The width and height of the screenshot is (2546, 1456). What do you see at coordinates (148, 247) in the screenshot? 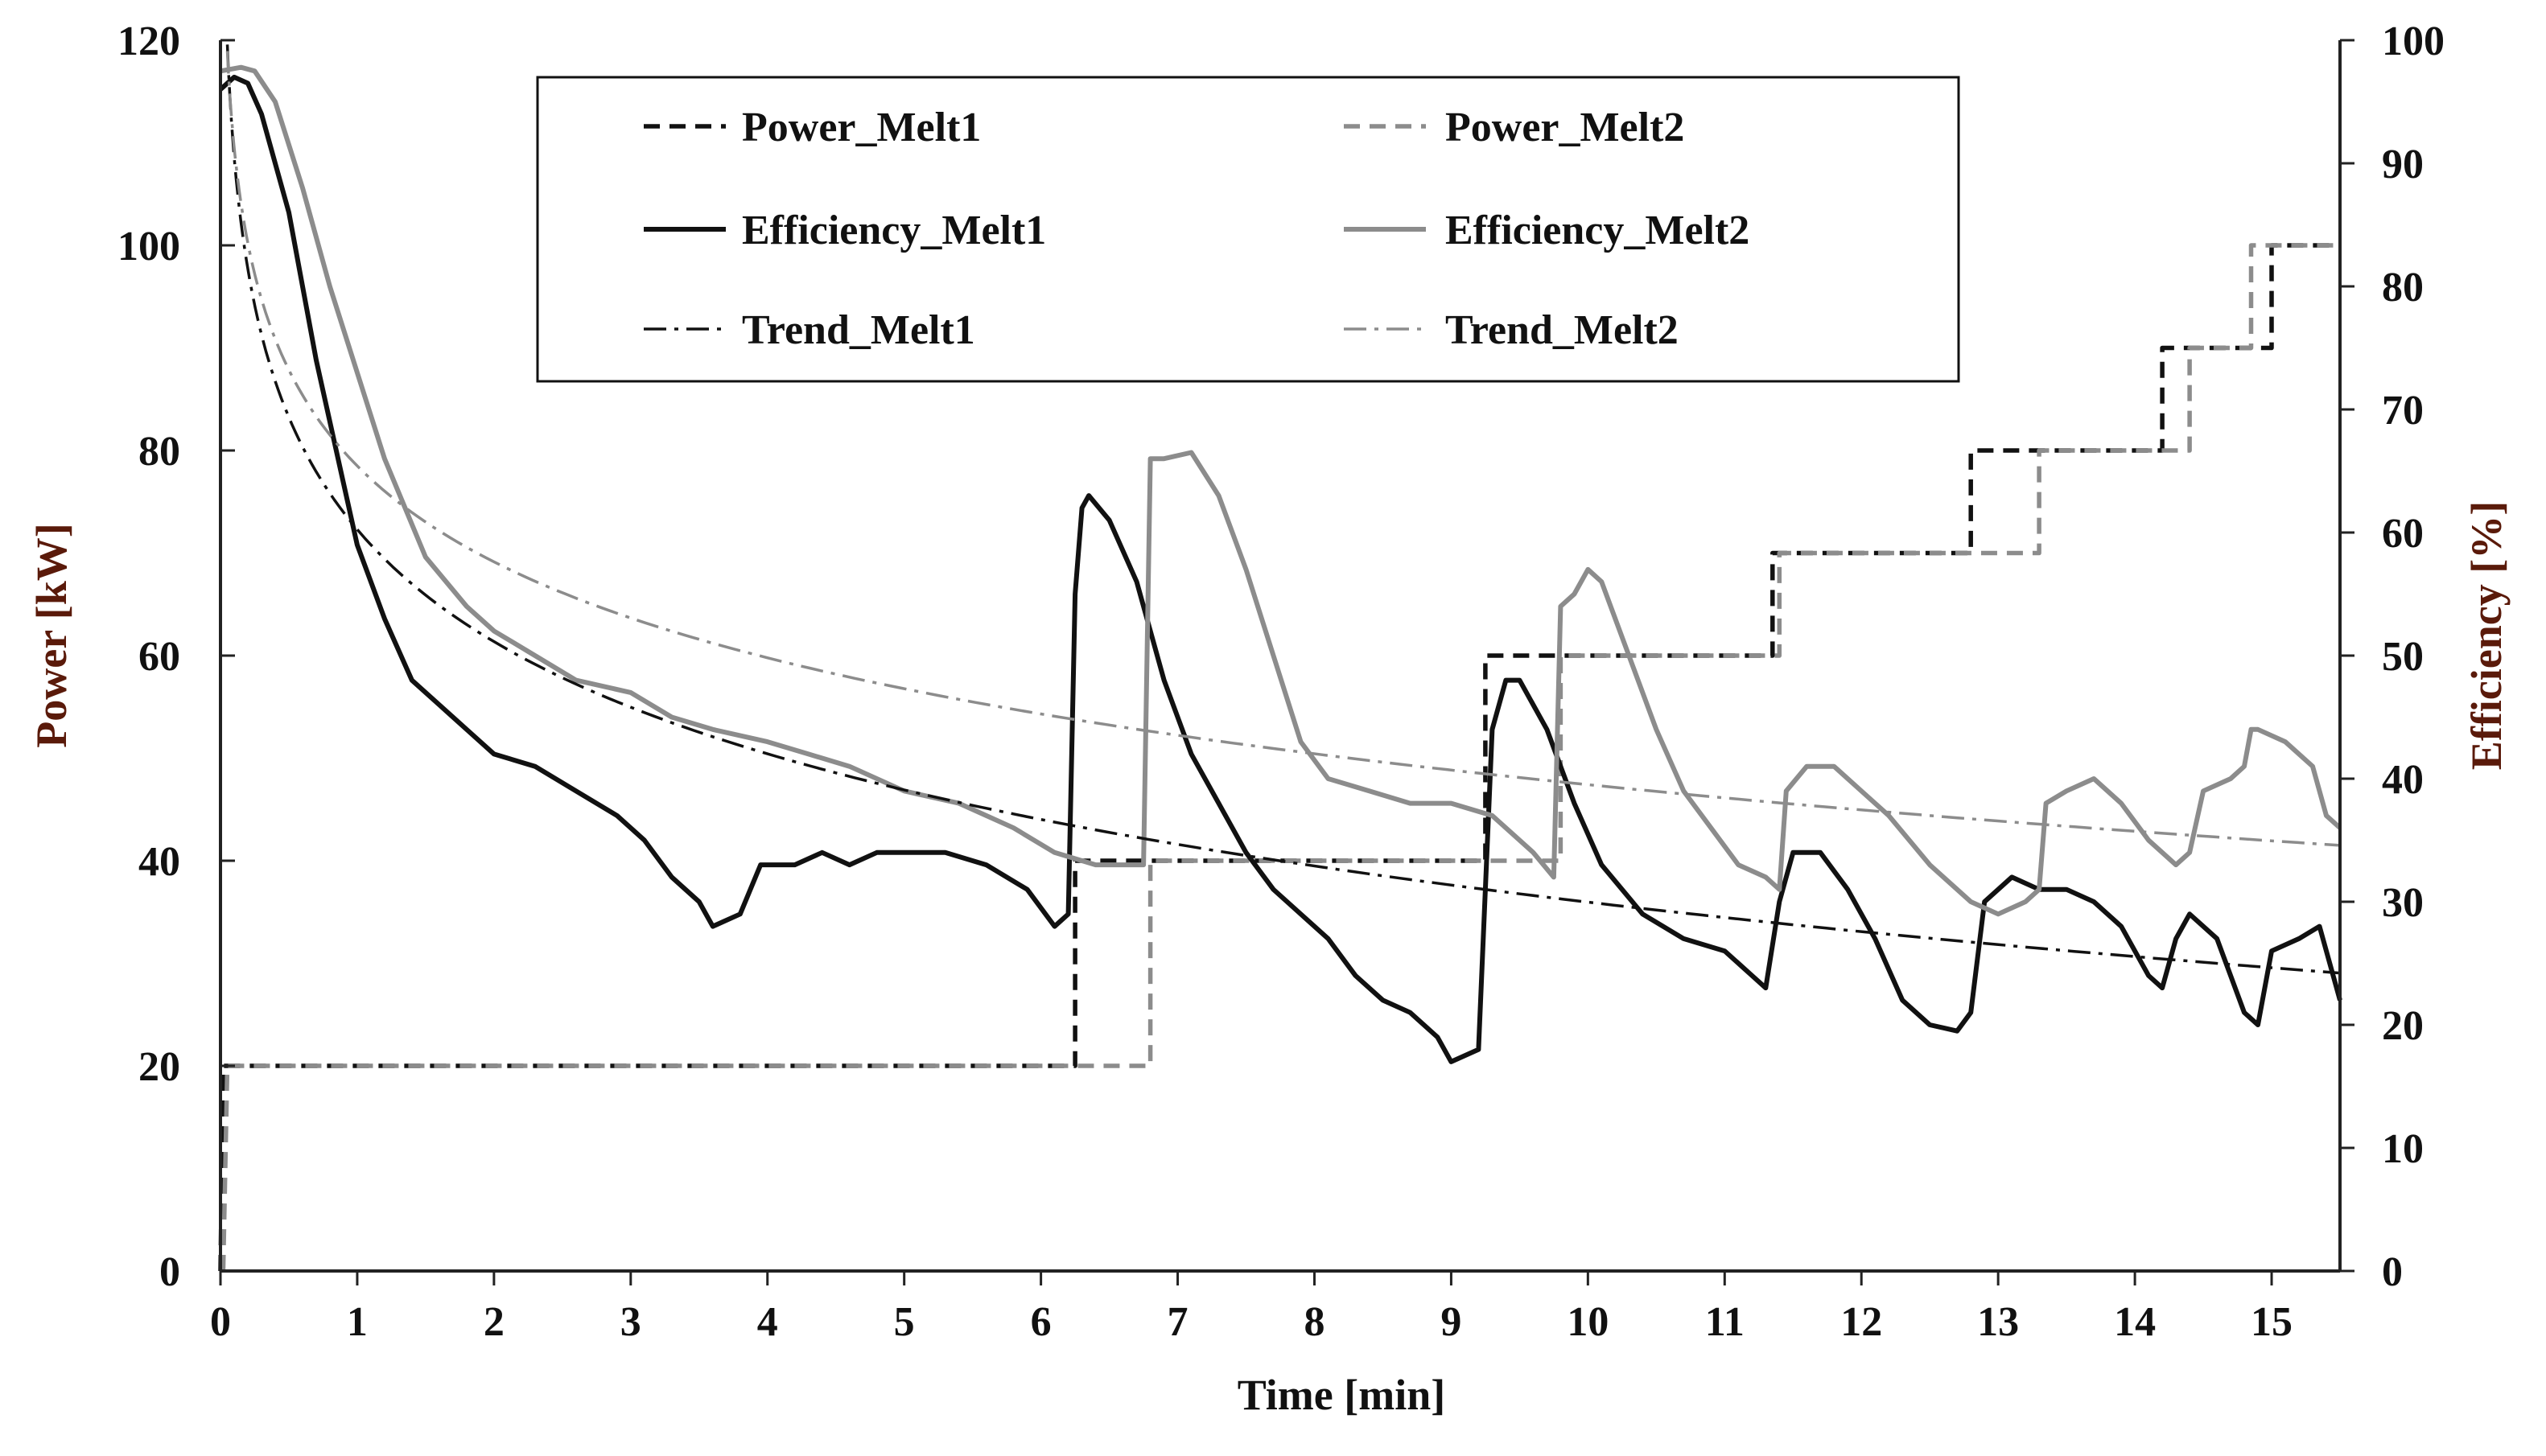
I see `y-tick-label: 100` at bounding box center [148, 247].